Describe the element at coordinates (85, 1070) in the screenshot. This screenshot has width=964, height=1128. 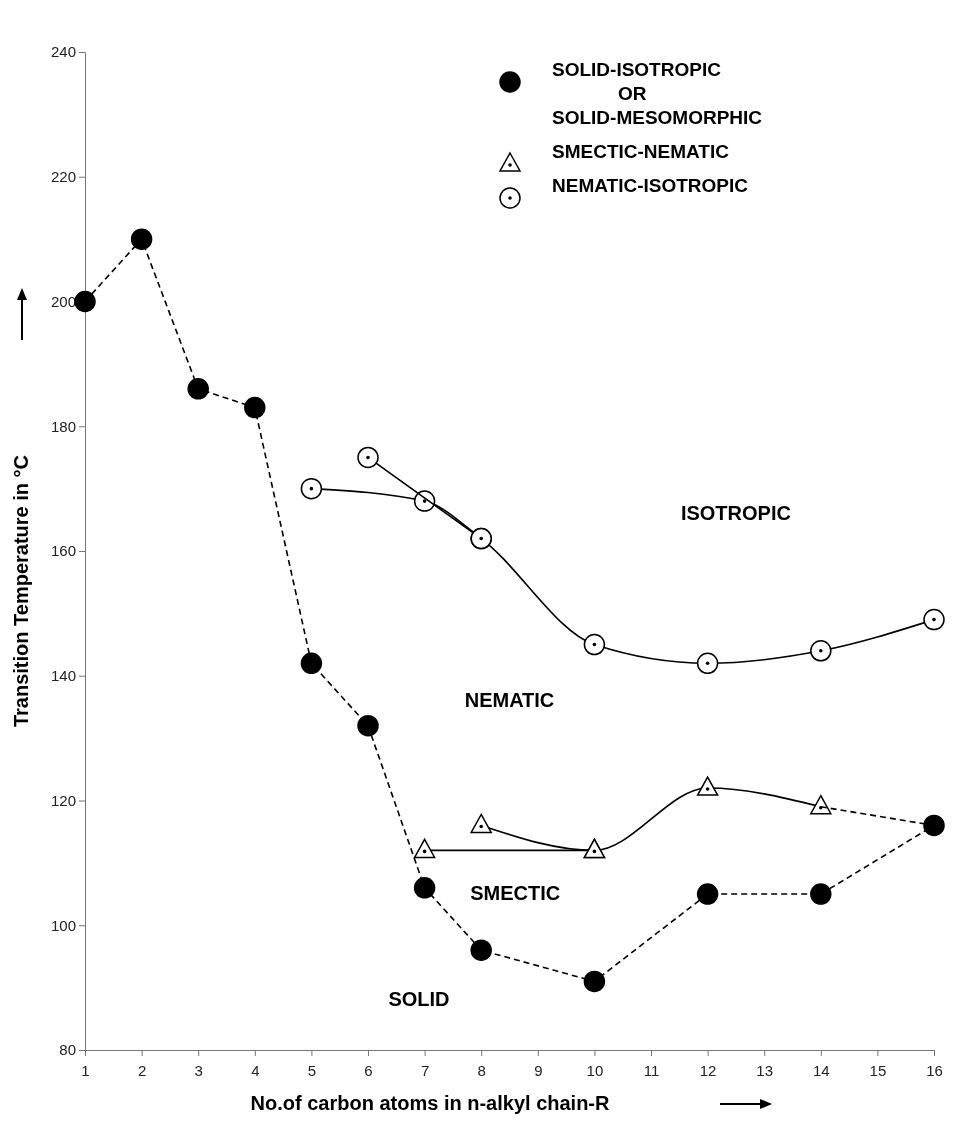
I see `x-tick-label: 1` at that location.